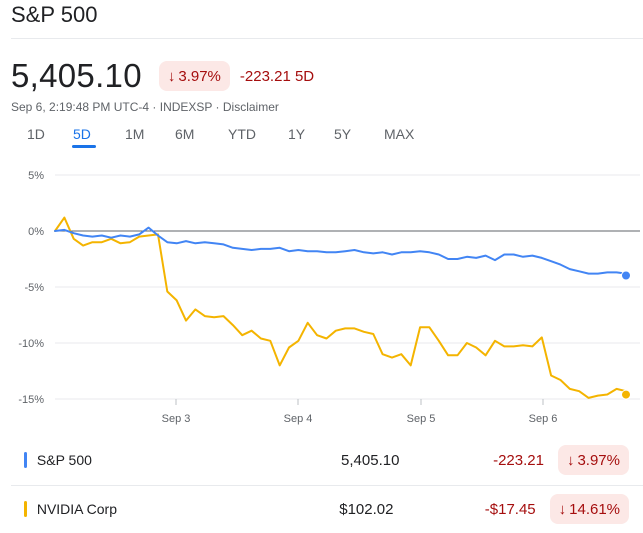  Describe the element at coordinates (340, 250) in the screenshot. I see `sp500-line` at that location.